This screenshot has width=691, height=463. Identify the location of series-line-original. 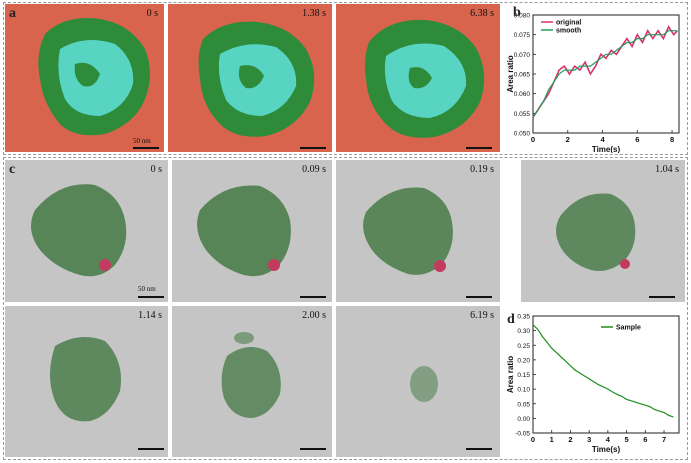
(605, 71).